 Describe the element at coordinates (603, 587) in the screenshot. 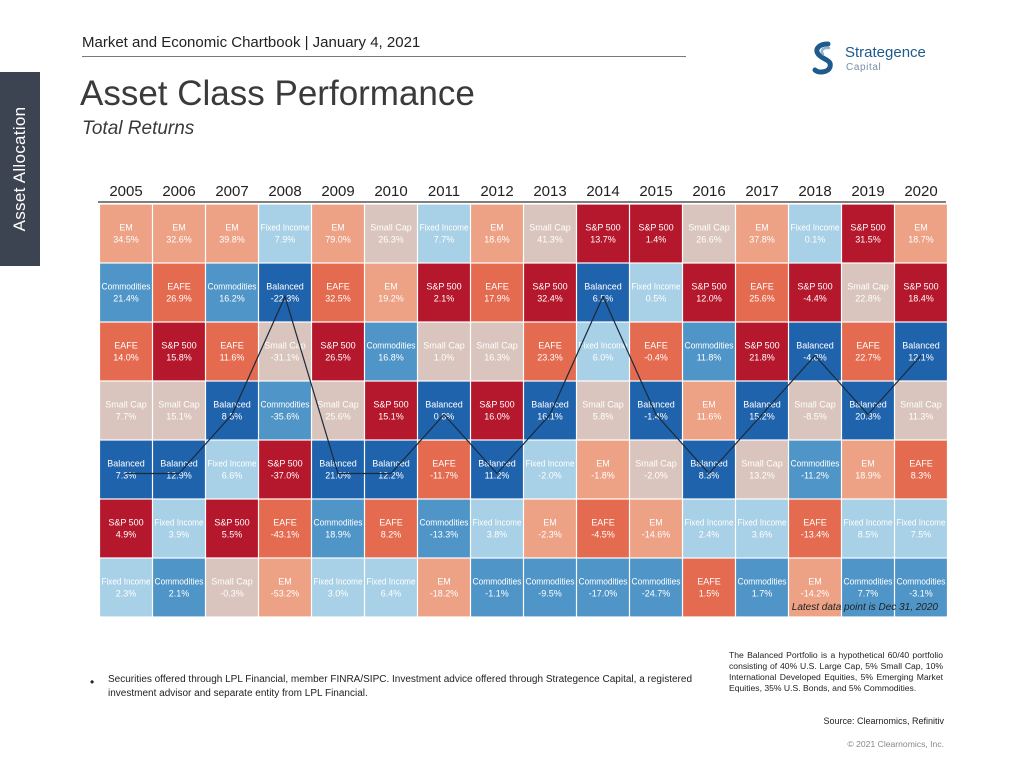

I see `quilt-cell: Commodities -17.0%` at that location.